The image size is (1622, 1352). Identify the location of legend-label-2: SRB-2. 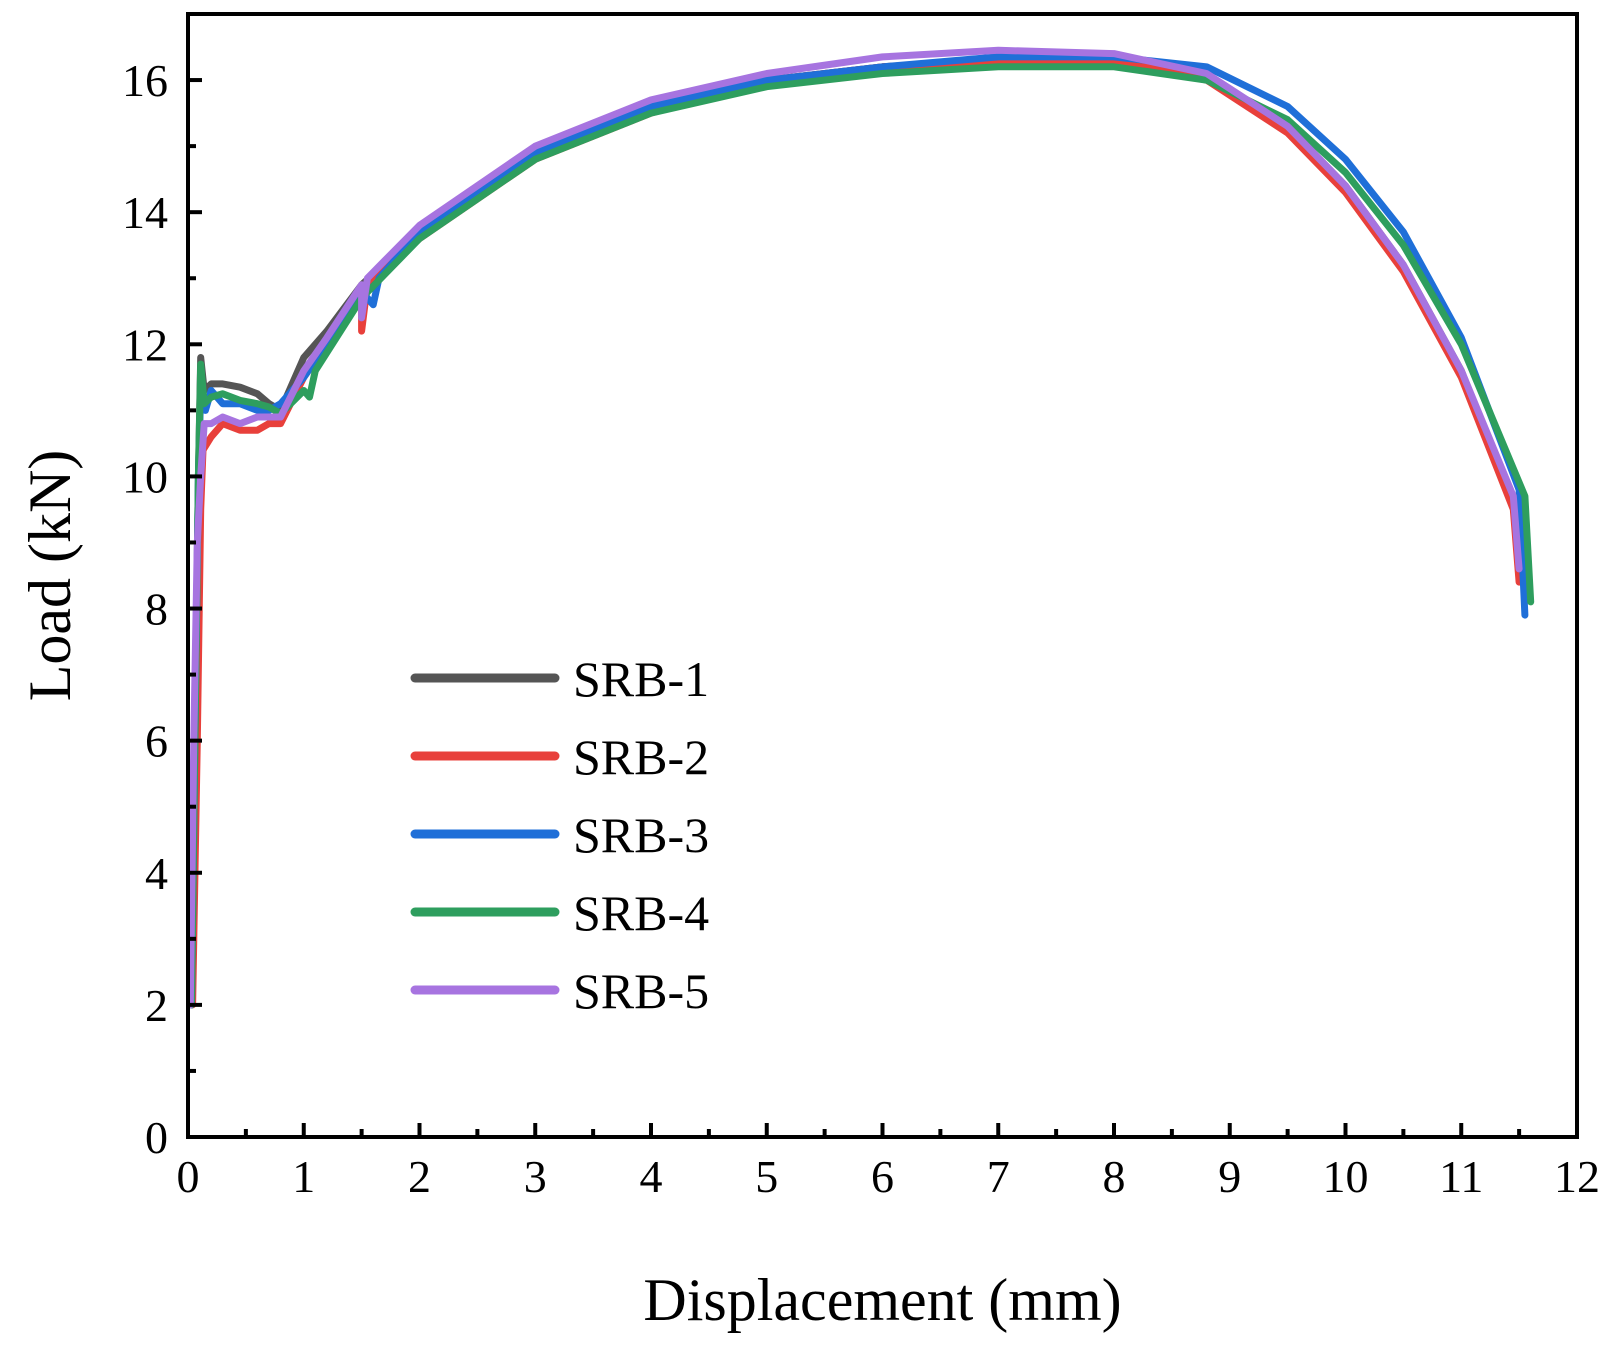
(641, 757).